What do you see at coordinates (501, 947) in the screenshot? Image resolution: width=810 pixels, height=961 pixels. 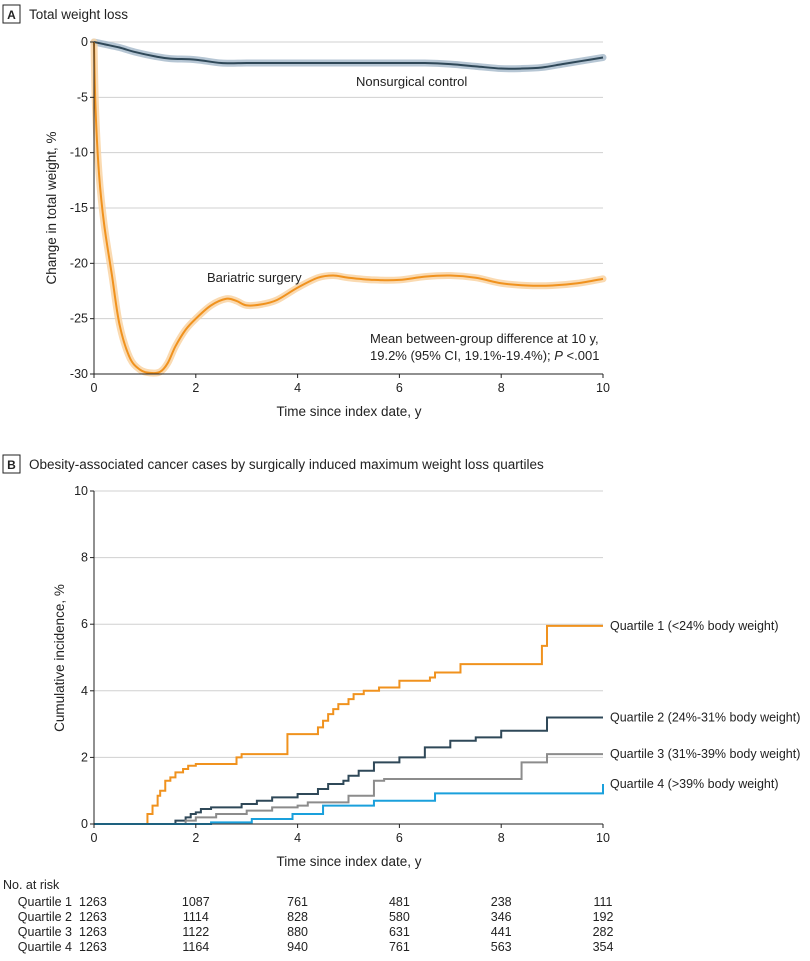 I see `risk-cell: 563` at bounding box center [501, 947].